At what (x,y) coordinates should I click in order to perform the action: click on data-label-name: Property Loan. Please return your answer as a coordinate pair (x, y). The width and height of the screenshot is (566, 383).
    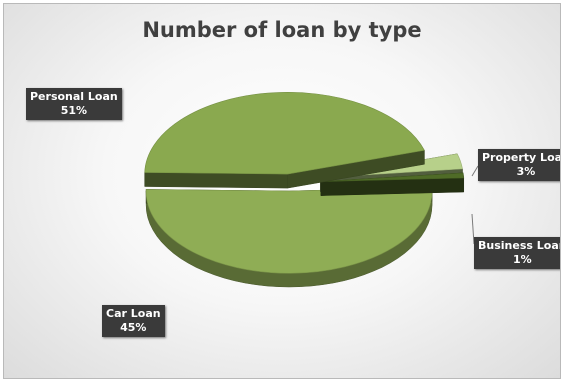
    Looking at the image, I should click on (521, 158).